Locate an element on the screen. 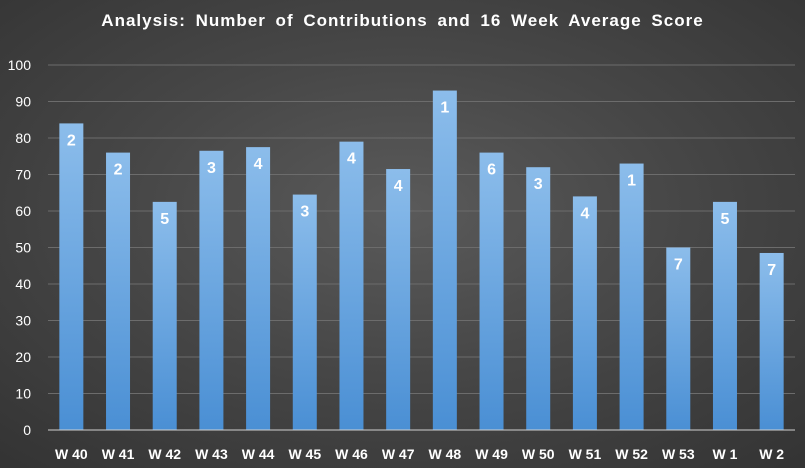 This screenshot has height=468, width=805. y-tick-label: 70 is located at coordinates (23, 175).